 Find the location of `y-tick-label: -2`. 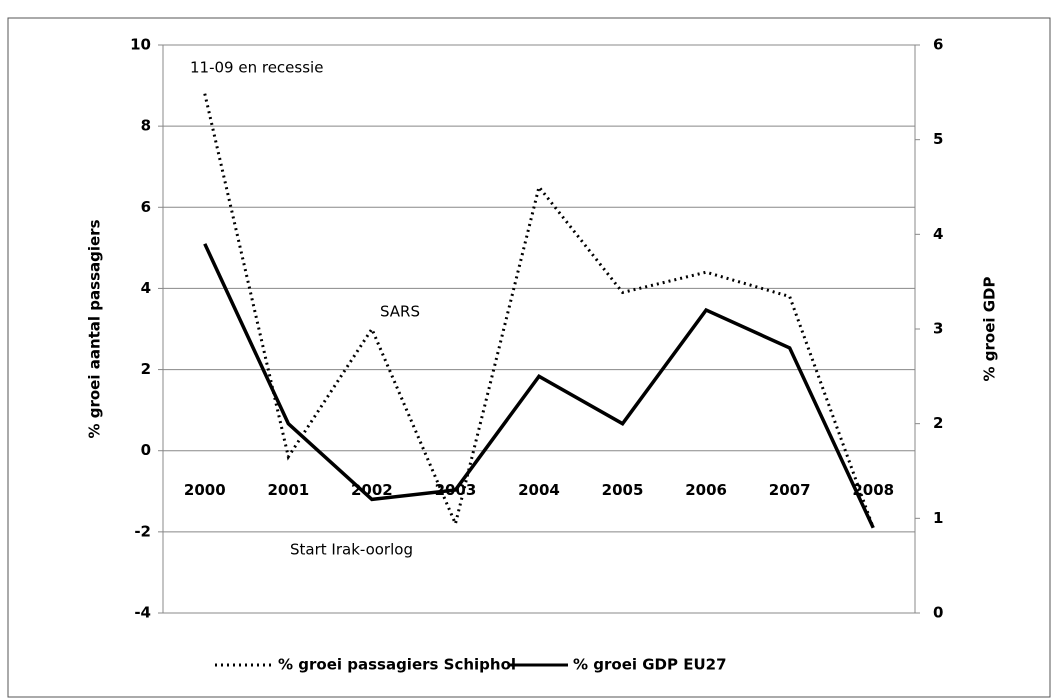

y-tick-label: -2 is located at coordinates (142, 531).